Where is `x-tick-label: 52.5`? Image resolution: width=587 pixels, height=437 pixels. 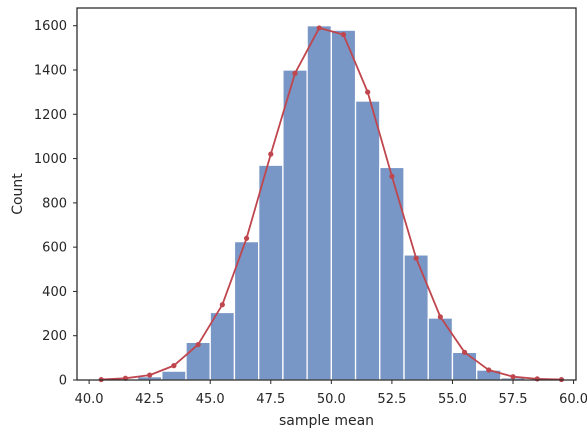 x-tick-label: 52.5 is located at coordinates (391, 399).